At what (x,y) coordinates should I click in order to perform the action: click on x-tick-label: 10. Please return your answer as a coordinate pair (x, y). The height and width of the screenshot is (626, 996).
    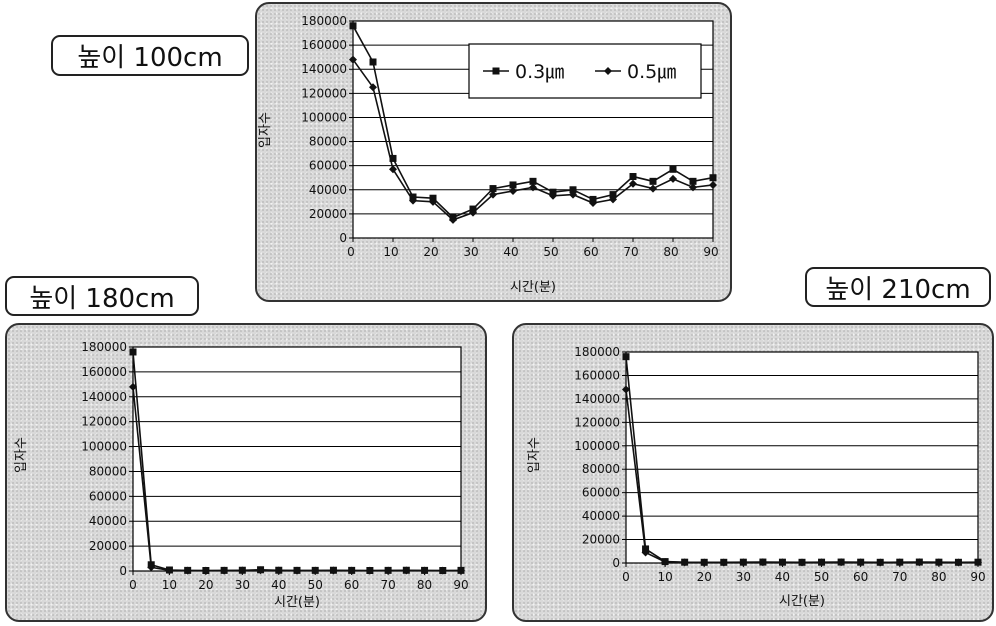
    Looking at the image, I should click on (169, 585).